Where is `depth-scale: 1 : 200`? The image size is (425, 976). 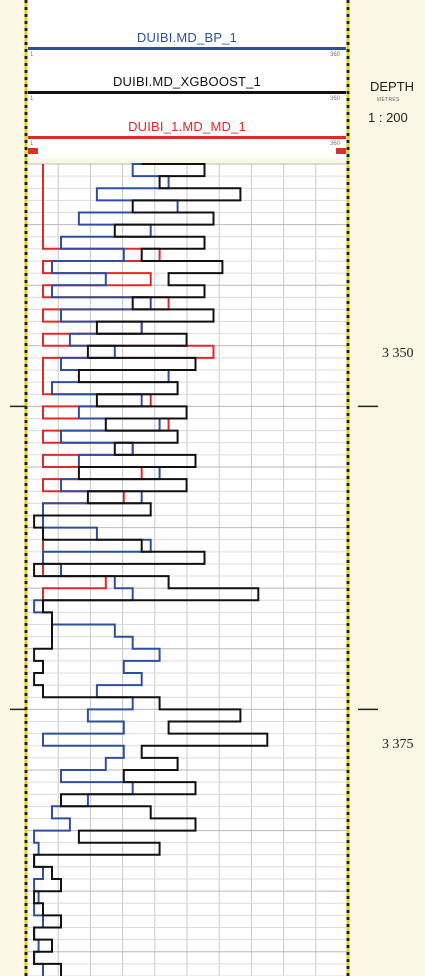 depth-scale: 1 : 200 is located at coordinates (388, 117).